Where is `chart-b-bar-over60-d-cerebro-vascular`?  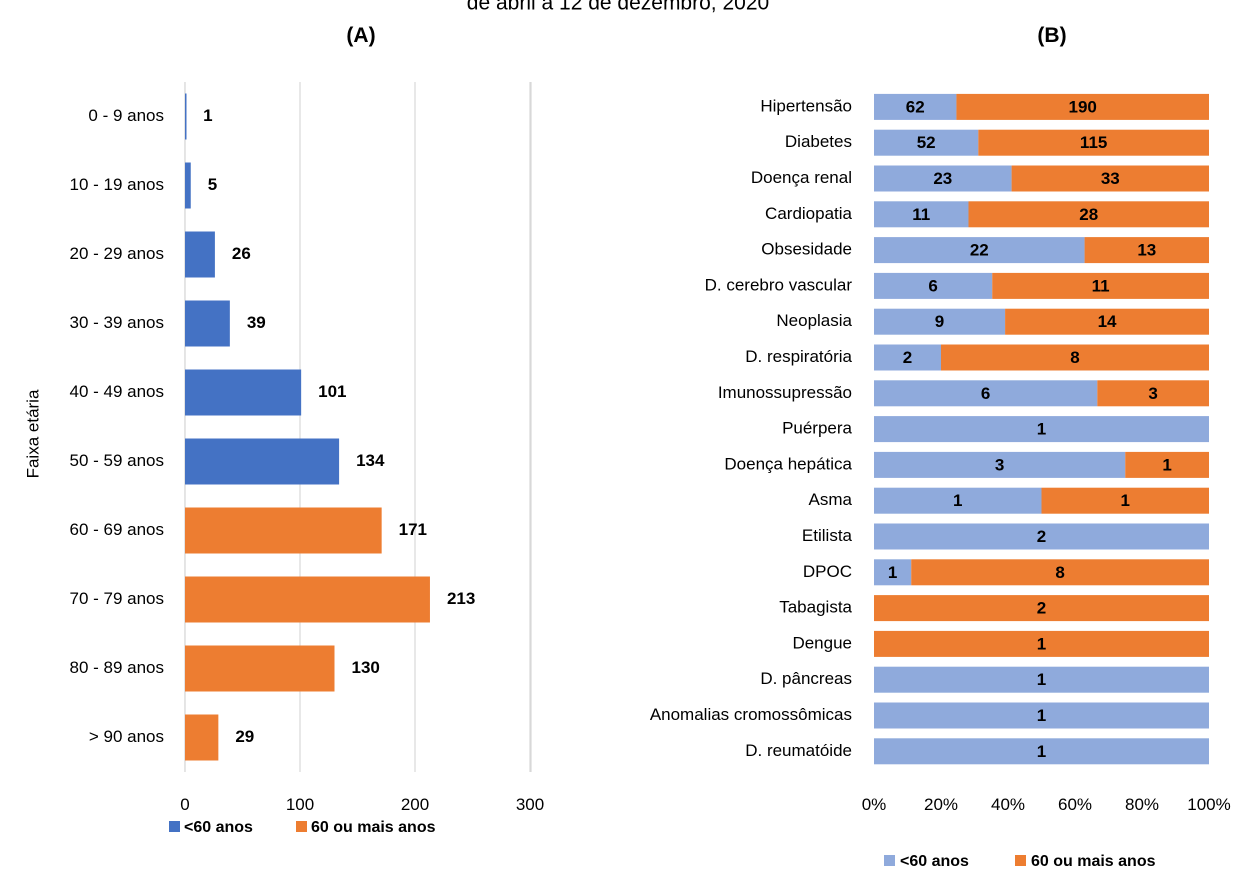 chart-b-bar-over60-d-cerebro-vascular is located at coordinates (1100, 285).